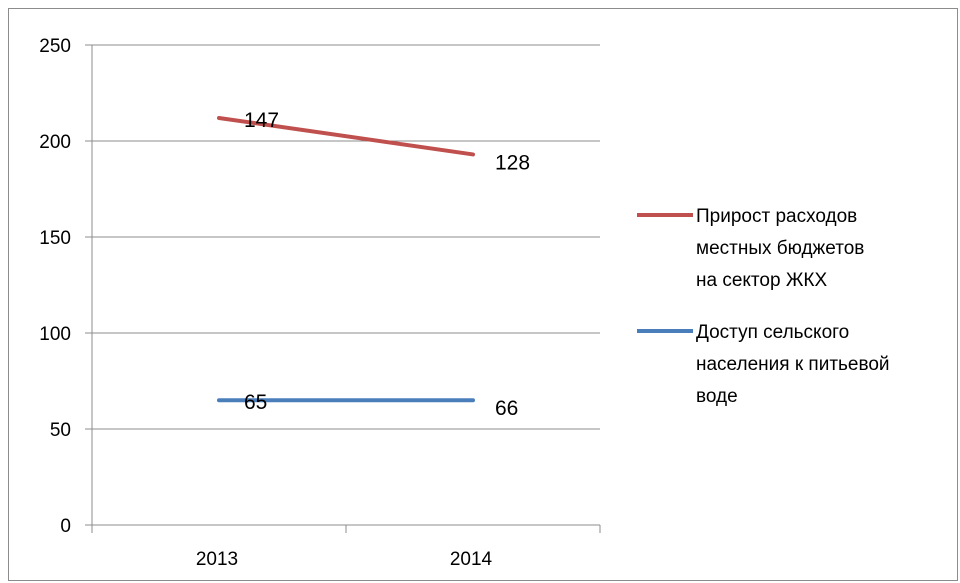 This screenshot has height=583, width=960. What do you see at coordinates (55, 286) in the screenshot?
I see `y-tick-labels: 0 50 100 150 200 250` at bounding box center [55, 286].